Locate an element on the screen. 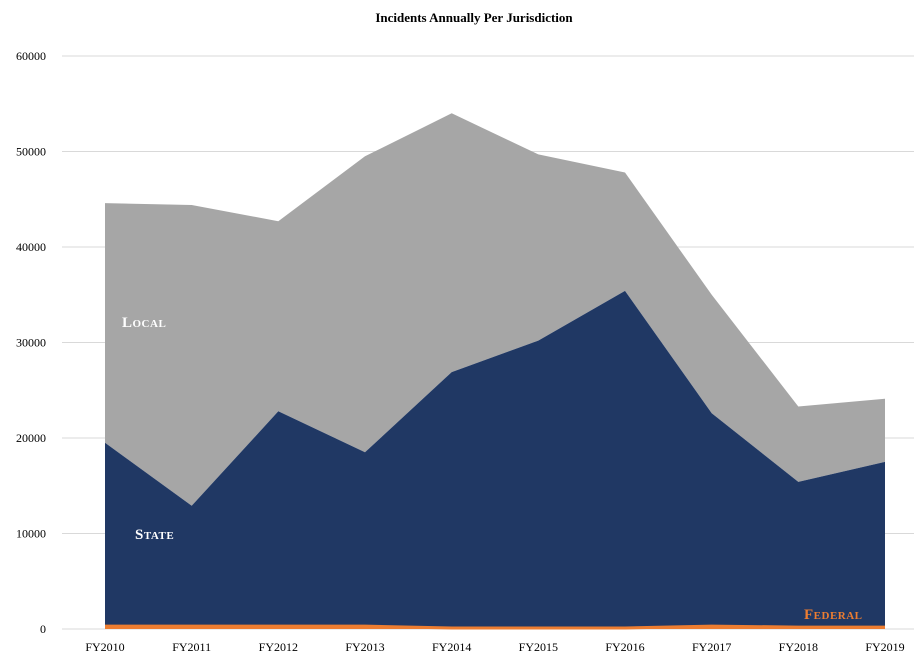 The height and width of the screenshot is (656, 918). y-tick-label: 20000 is located at coordinates (31, 438).